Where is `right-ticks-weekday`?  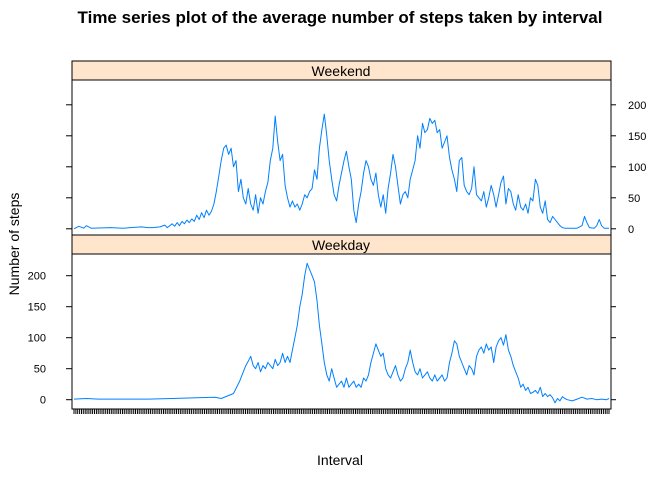 right-ticks-weekday is located at coordinates (613, 338).